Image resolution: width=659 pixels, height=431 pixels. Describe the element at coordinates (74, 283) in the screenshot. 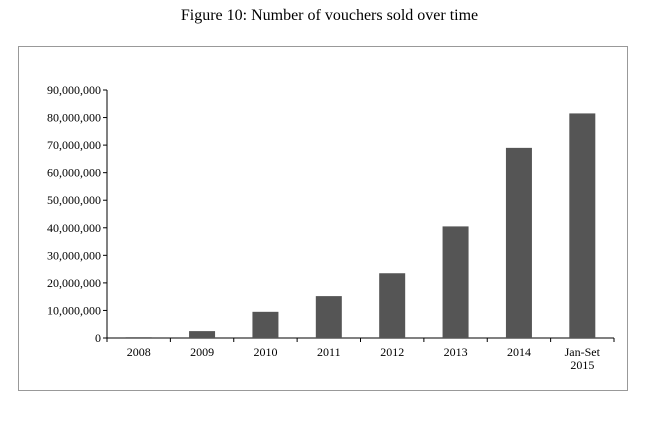

I see `y-tick-label: 20,000,000` at that location.